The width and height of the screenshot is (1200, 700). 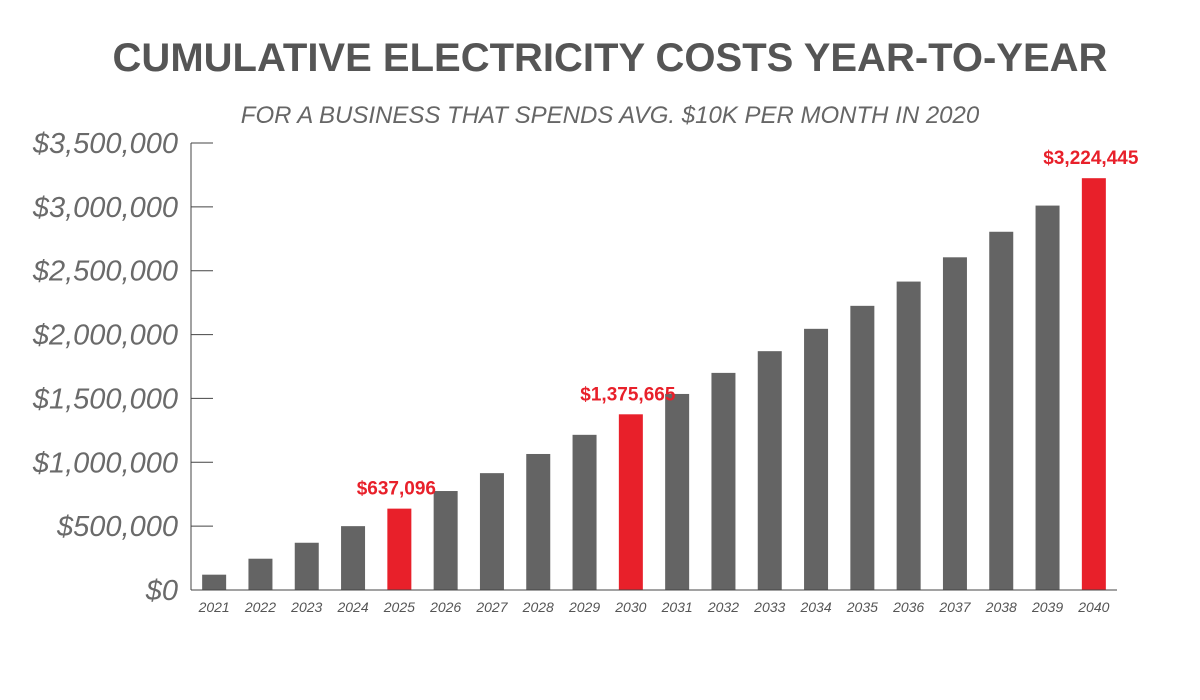 I want to click on x-tick-label: 2024, so click(x=352, y=607).